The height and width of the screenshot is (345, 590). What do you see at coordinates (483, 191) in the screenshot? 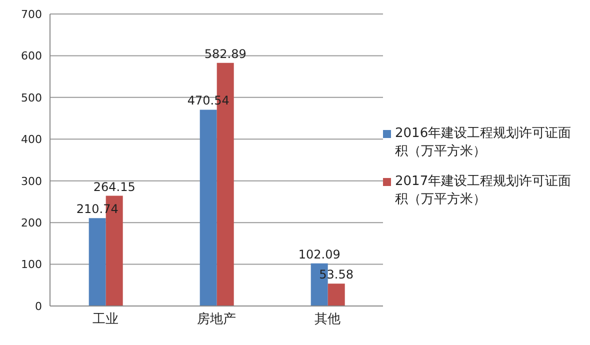
I see `legend-label: 2017年建设工程规划许可证面积（万平方米）` at bounding box center [483, 191].